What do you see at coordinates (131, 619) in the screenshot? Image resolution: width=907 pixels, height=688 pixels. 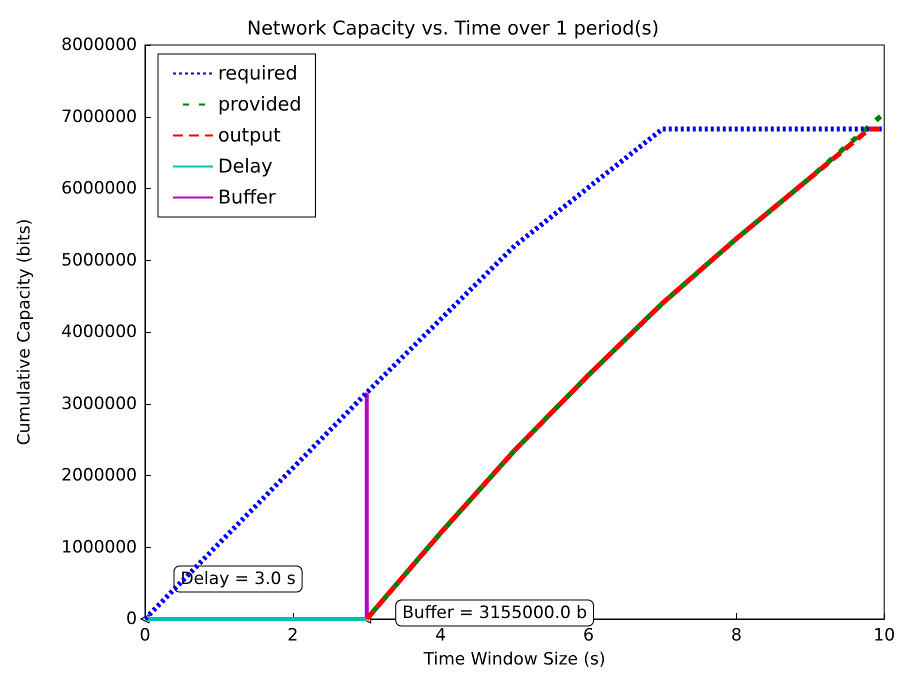 I see `y-tick-label: 0` at bounding box center [131, 619].